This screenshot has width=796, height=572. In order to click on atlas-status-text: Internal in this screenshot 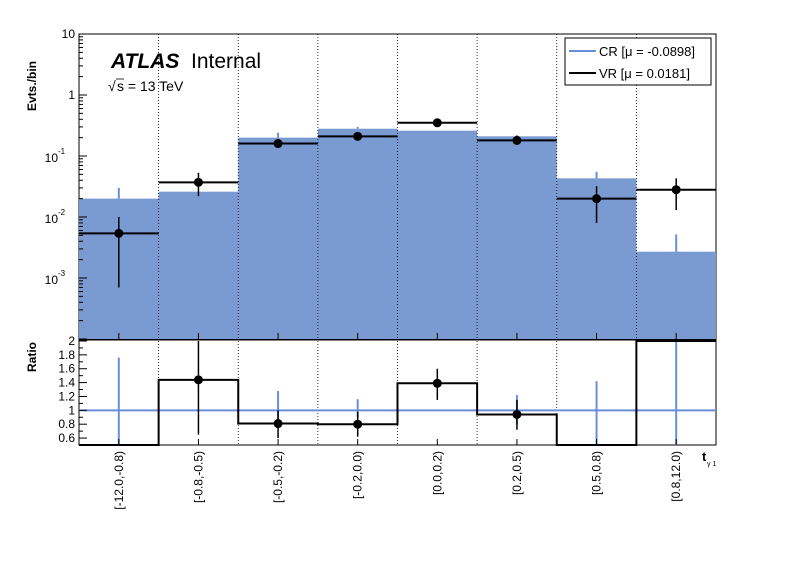, I will do `click(226, 61)`.